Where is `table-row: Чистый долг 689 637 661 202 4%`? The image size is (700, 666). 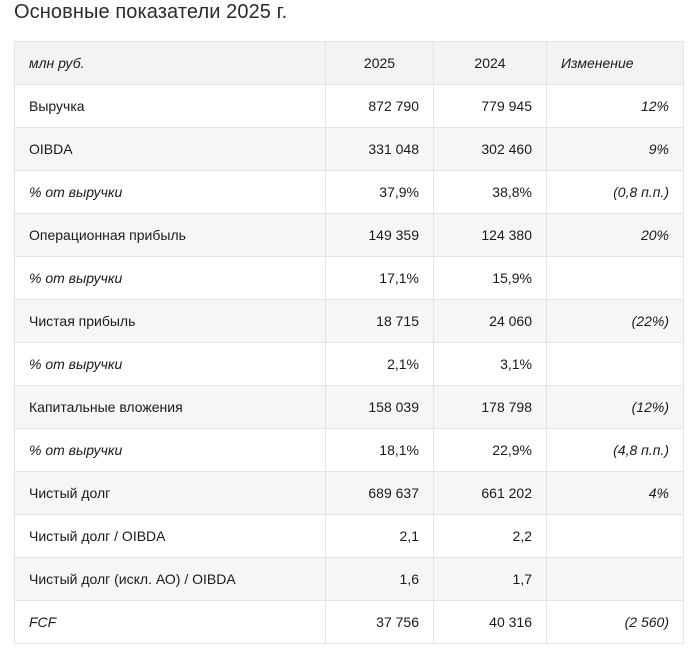 table-row: Чистый долг 689 637 661 202 4% is located at coordinates (349, 493).